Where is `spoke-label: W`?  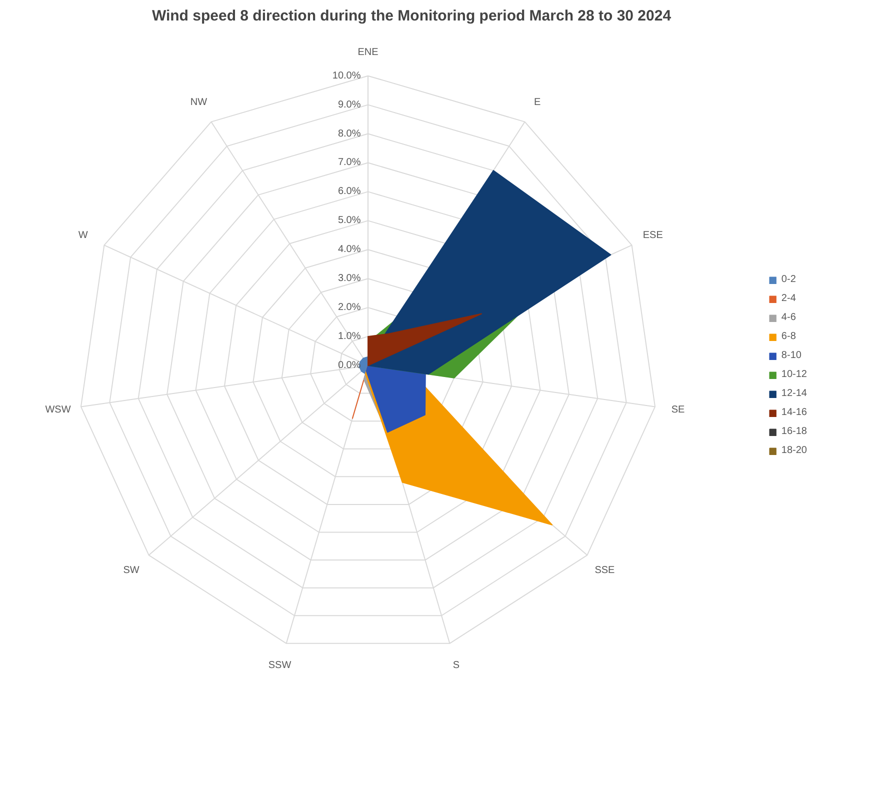 spoke-label: W is located at coordinates (83, 236).